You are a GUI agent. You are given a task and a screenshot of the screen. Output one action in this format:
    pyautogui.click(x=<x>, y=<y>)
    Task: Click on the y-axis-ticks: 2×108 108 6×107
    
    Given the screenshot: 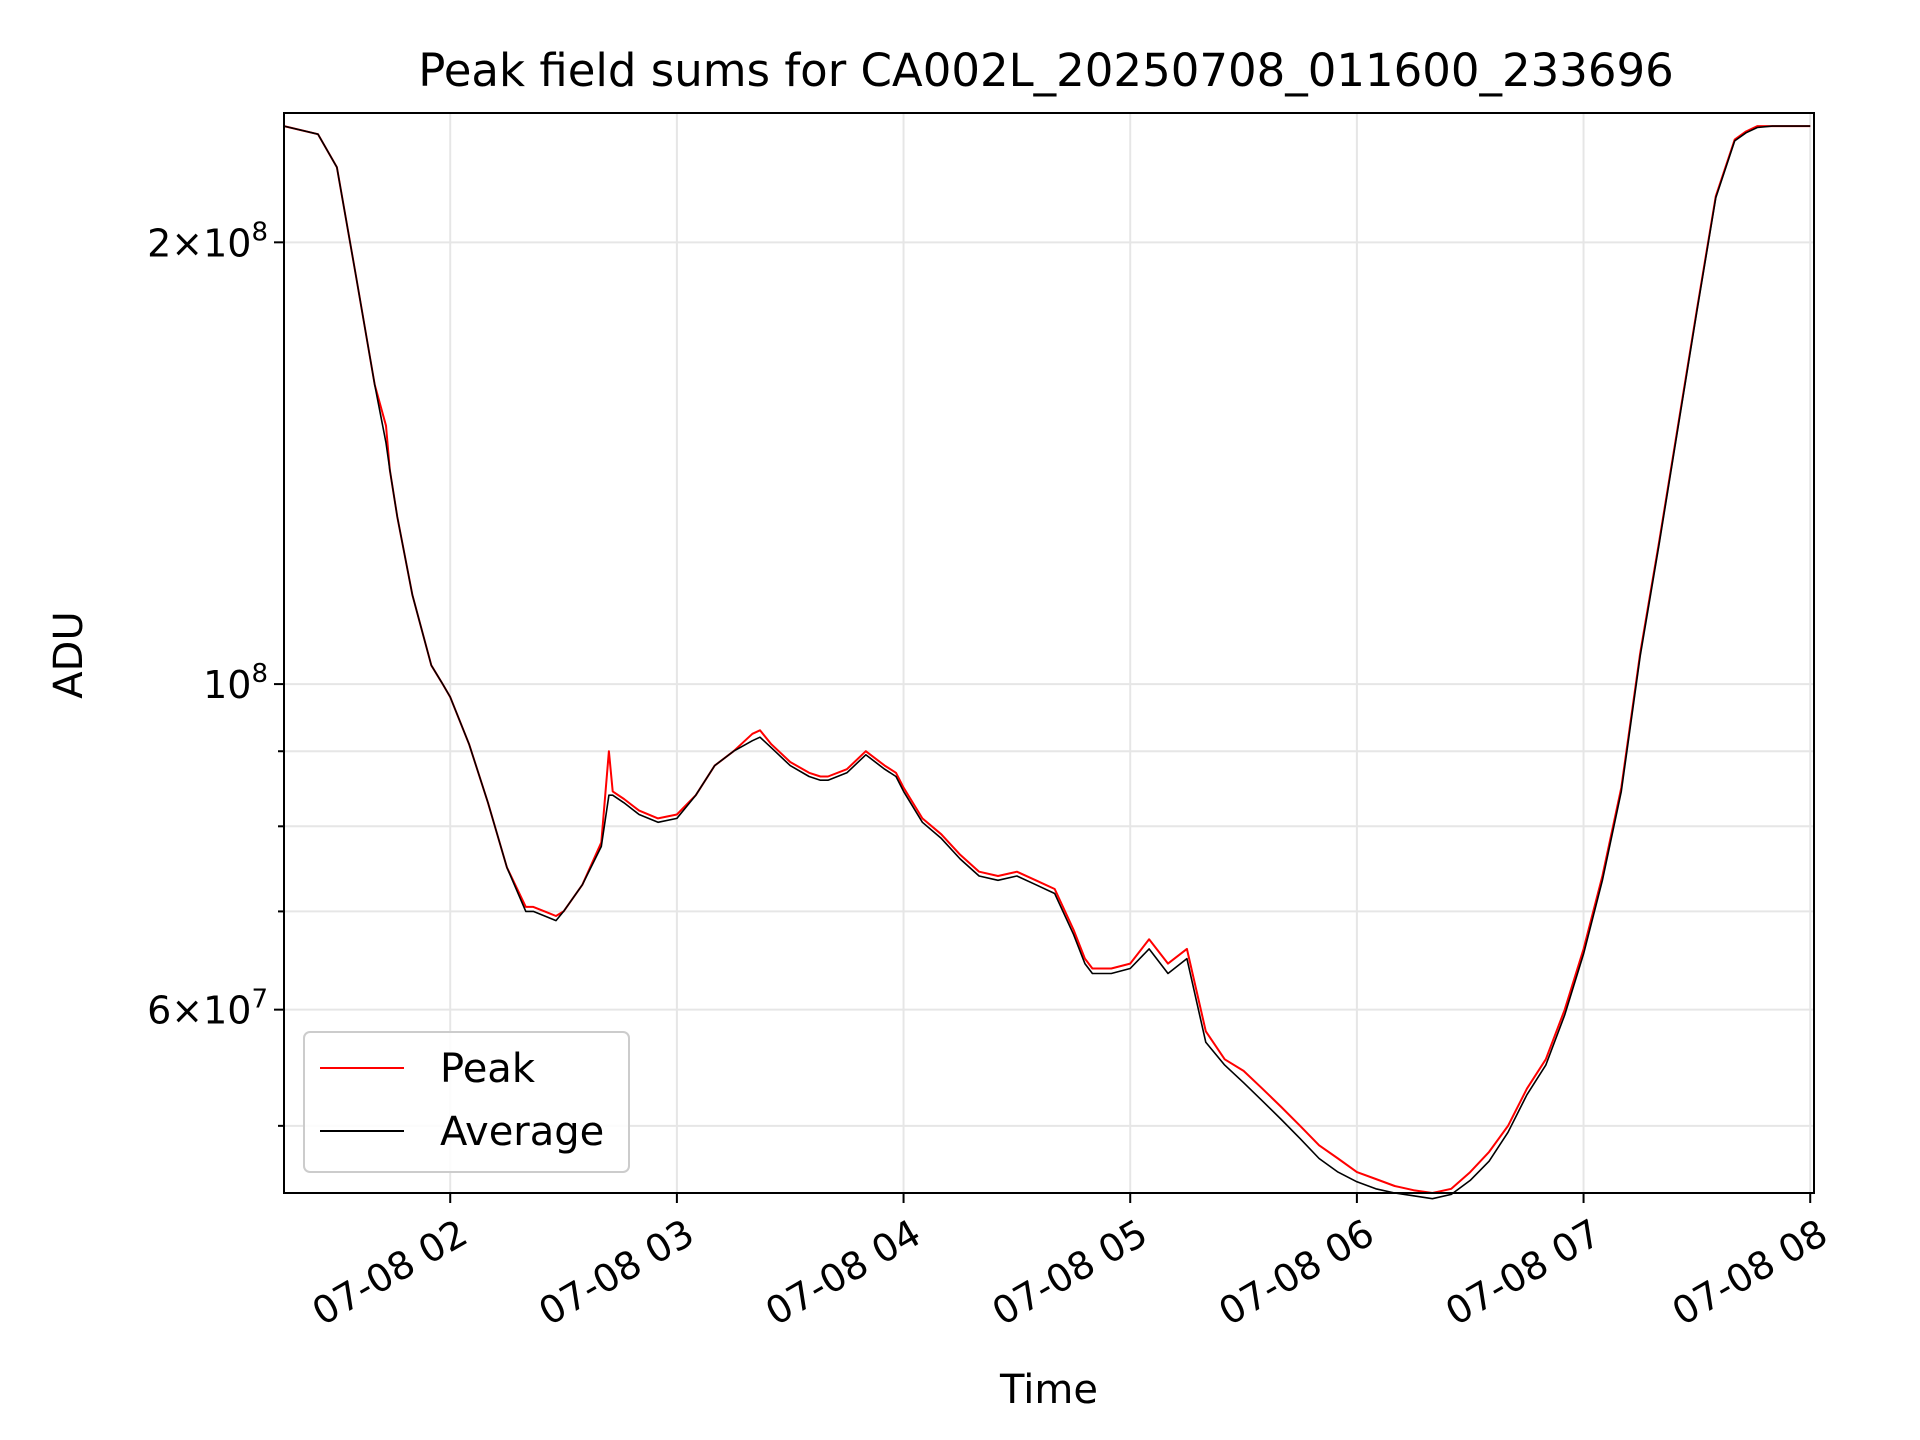 What is the action you would take?
    pyautogui.click(x=215, y=672)
    